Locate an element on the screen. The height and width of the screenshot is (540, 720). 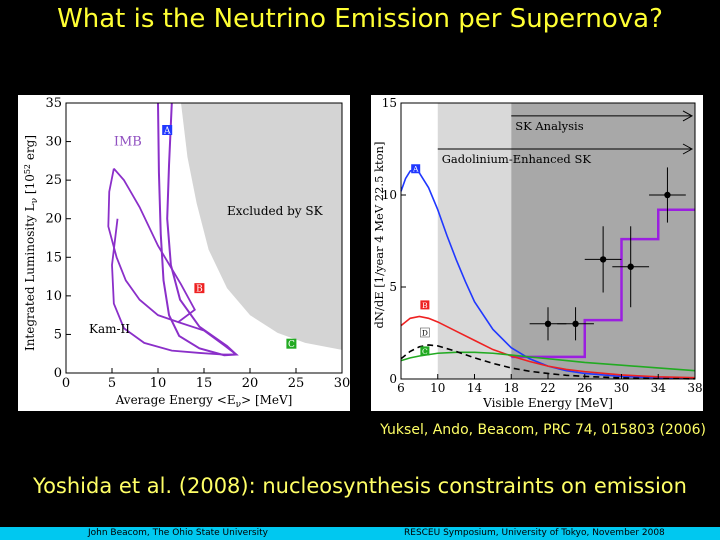
left-y-tick-label: 5 is located at coordinates (58, 334).